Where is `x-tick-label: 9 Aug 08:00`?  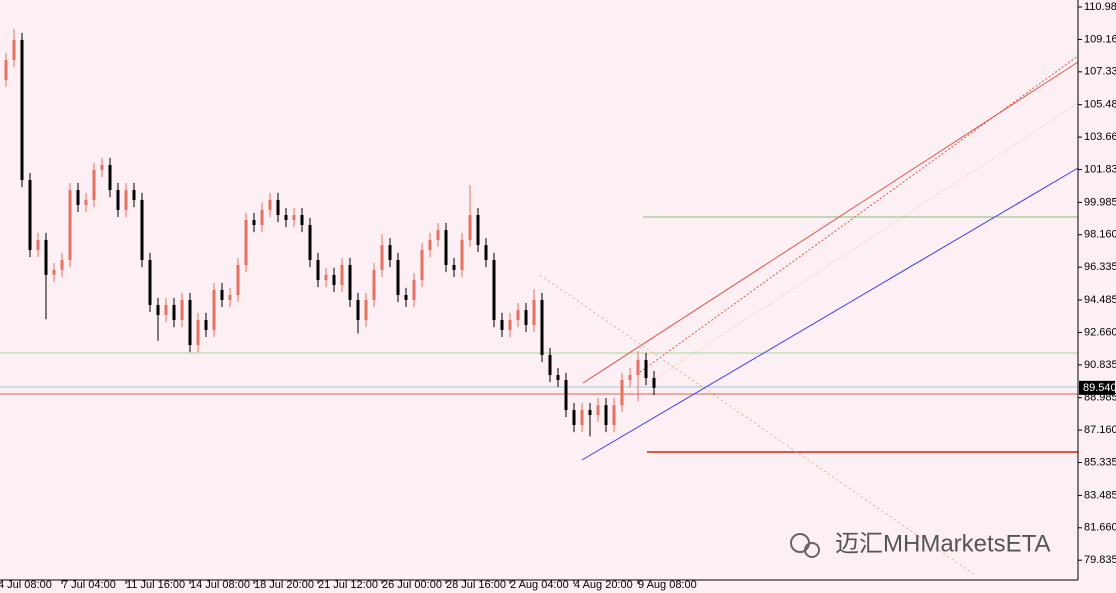 x-tick-label: 9 Aug 08:00 is located at coordinates (667, 585).